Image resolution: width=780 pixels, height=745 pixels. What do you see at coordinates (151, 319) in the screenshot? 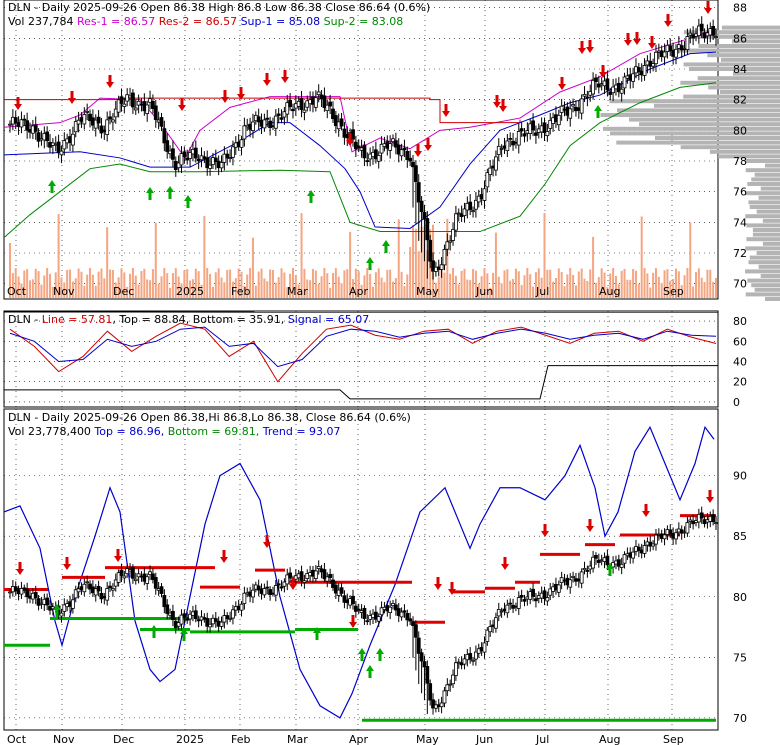
I see `header-segment: Top = 88.84` at bounding box center [151, 319].